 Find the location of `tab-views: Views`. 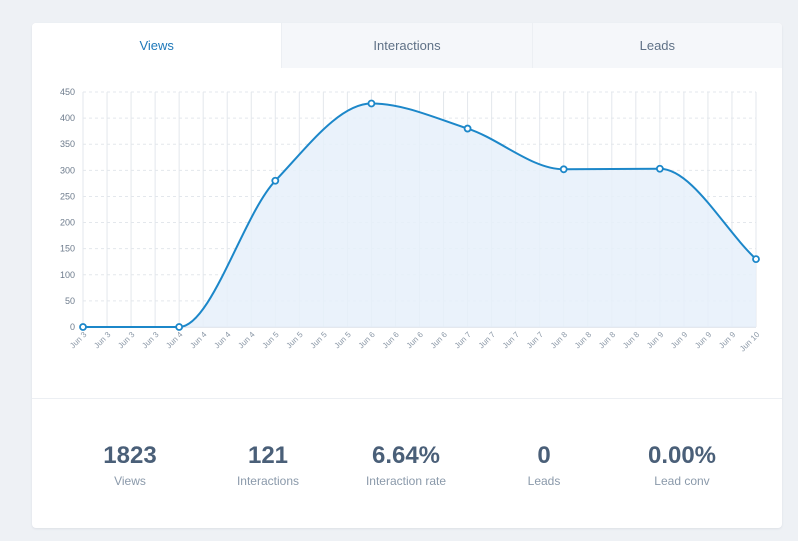

tab-views: Views is located at coordinates (157, 45).